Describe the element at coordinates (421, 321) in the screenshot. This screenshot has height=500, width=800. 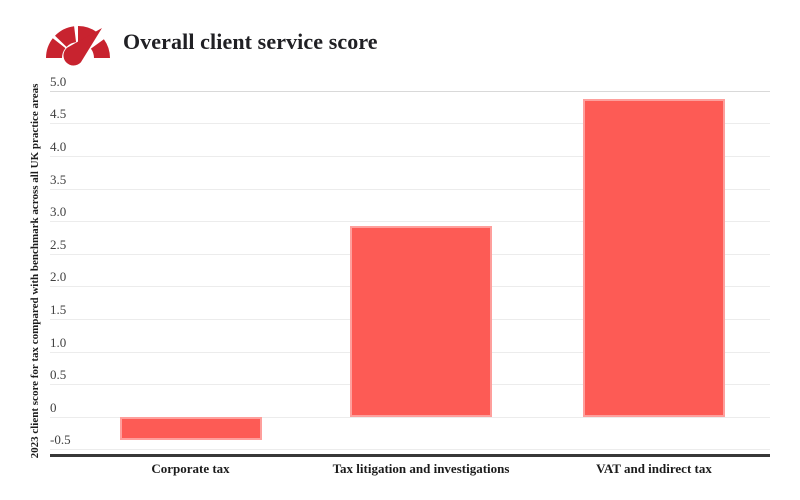
I see `bar-tax-litigation-and-investigations` at that location.